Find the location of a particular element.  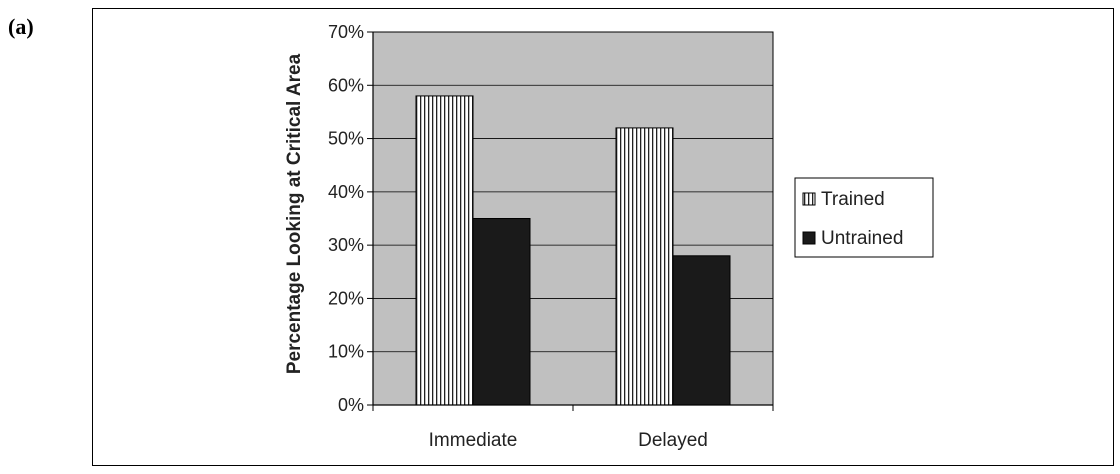

y-tick-label: 60% is located at coordinates (346, 85).